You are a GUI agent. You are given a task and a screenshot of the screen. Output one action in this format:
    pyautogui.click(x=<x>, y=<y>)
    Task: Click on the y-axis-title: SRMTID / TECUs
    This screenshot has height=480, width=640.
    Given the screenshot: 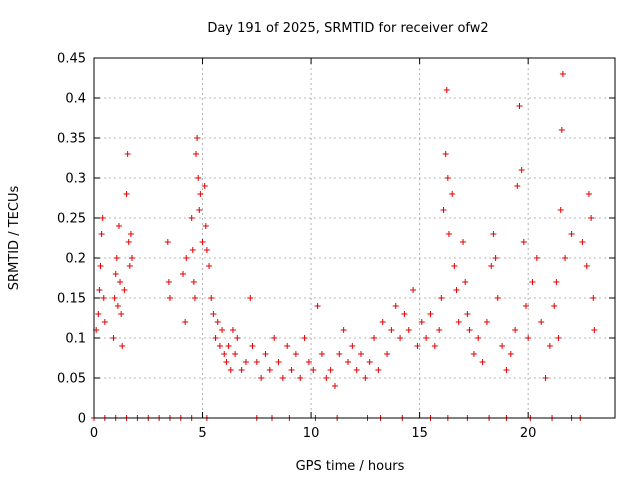 What is the action you would take?
    pyautogui.click(x=14, y=238)
    